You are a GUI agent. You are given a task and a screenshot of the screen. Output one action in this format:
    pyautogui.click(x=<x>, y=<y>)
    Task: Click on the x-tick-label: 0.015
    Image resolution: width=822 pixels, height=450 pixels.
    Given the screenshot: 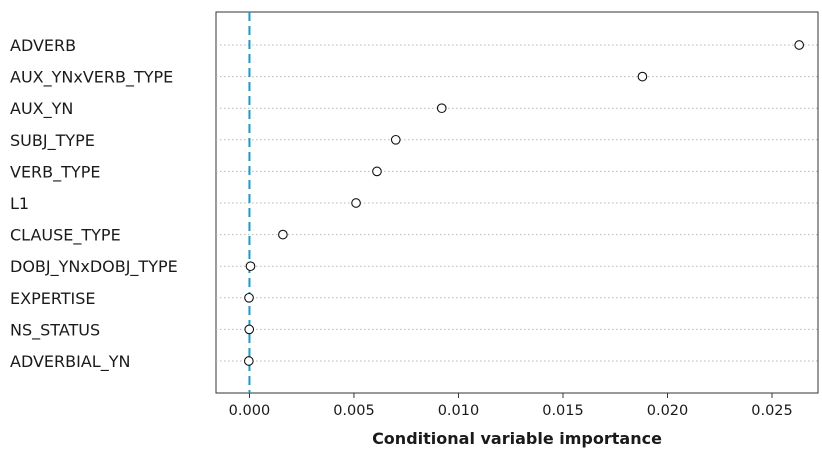 What is the action you would take?
    pyautogui.click(x=563, y=411)
    